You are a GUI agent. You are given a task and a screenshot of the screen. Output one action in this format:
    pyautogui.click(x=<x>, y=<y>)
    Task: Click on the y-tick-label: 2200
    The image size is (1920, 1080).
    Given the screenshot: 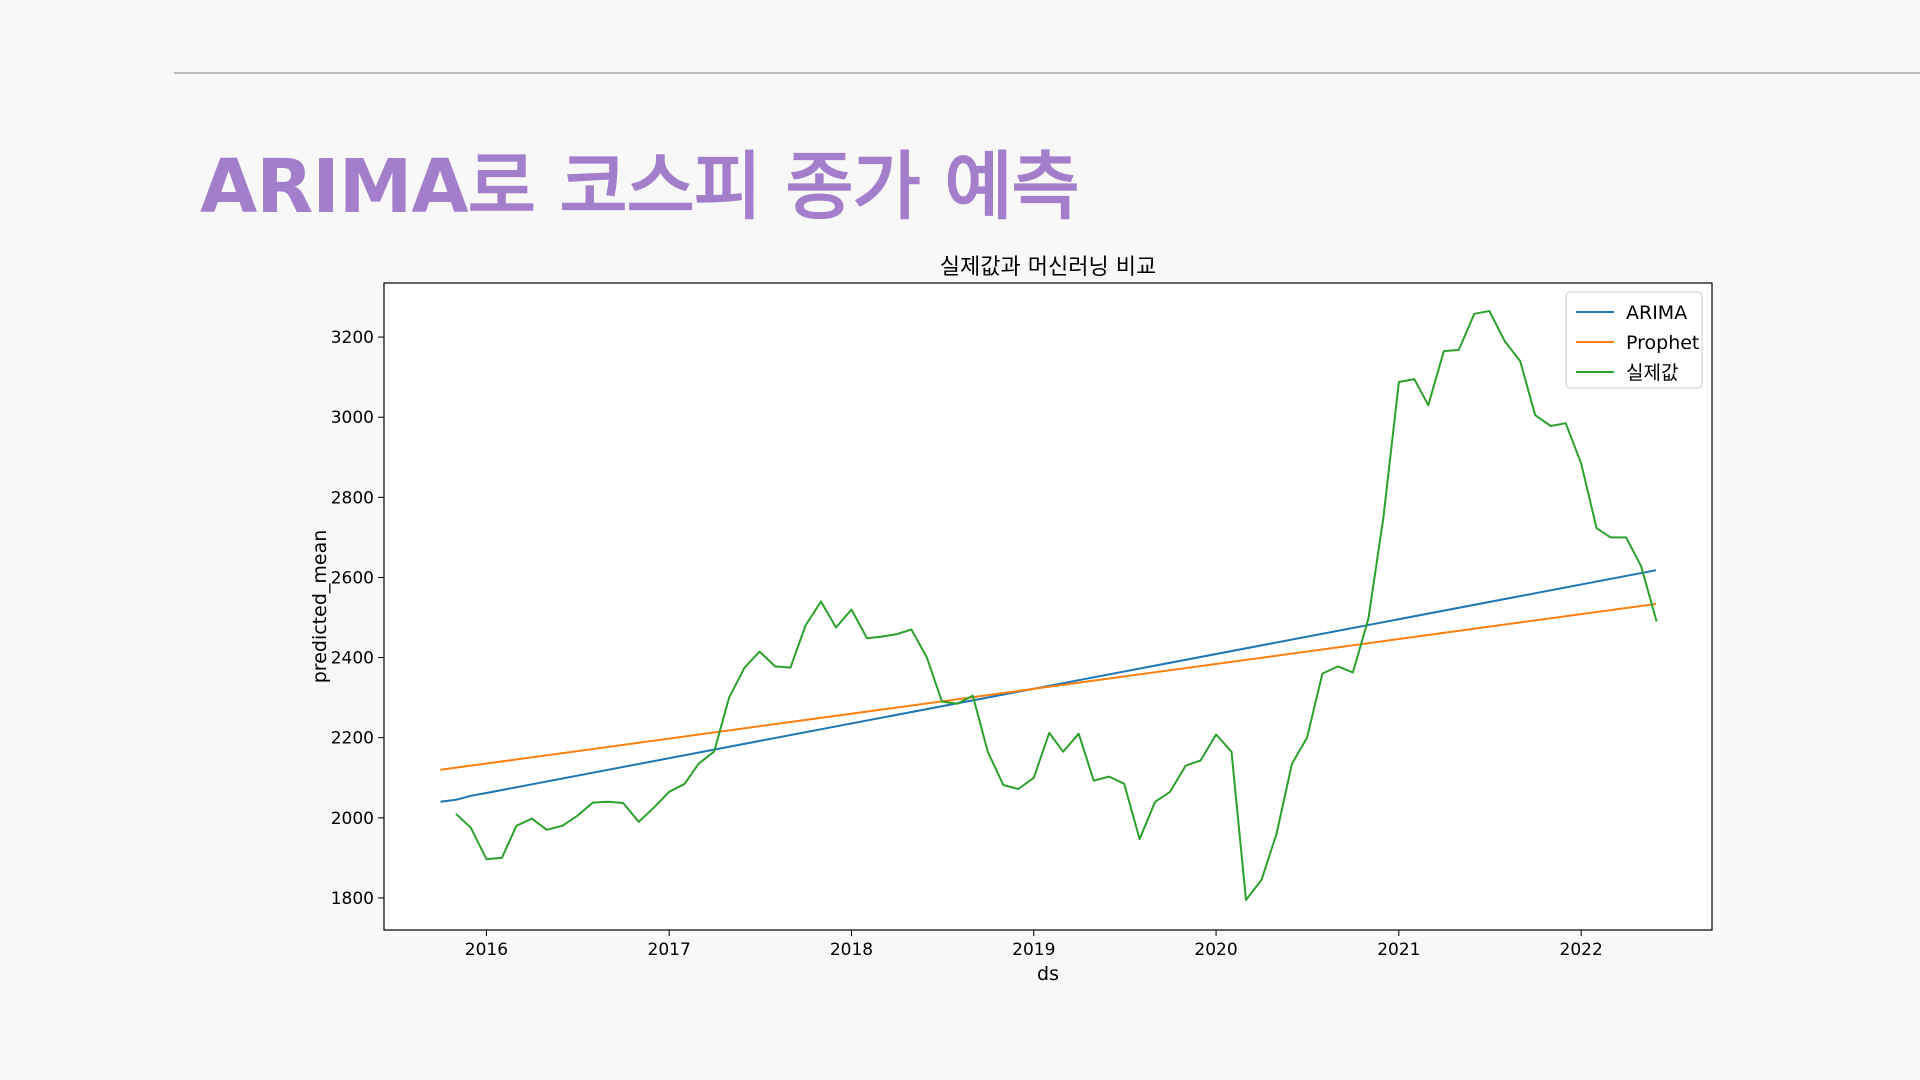 What is the action you would take?
    pyautogui.click(x=352, y=739)
    